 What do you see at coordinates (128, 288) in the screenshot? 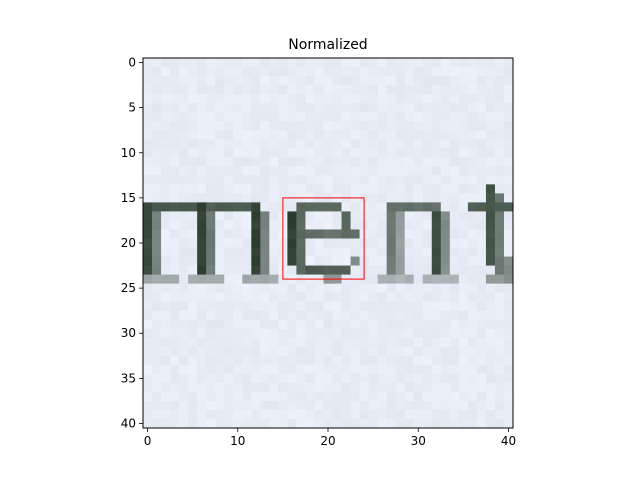
I see `y-tick-label: 25` at bounding box center [128, 288].